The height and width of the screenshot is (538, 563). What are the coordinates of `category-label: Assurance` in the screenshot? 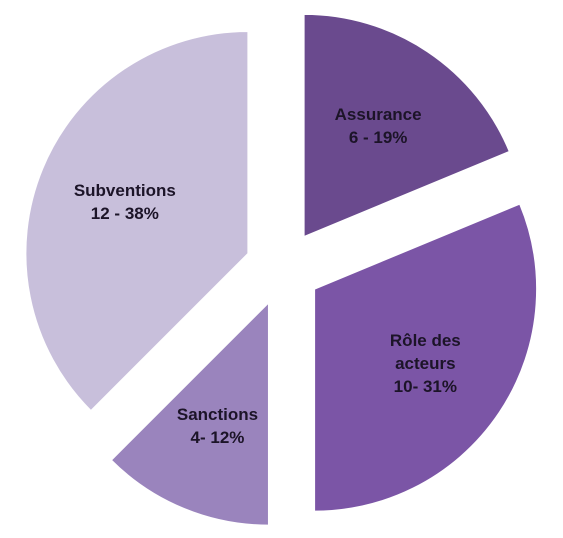 It's located at (378, 114).